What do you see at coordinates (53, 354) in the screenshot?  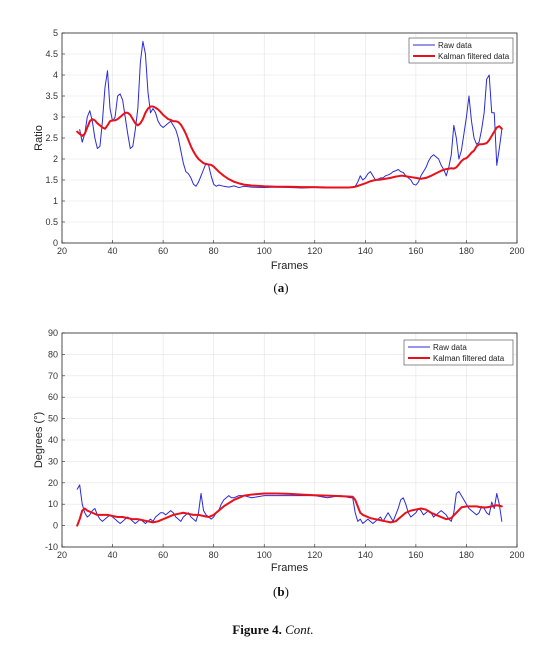 I see `y-tick-label: 80` at bounding box center [53, 354].